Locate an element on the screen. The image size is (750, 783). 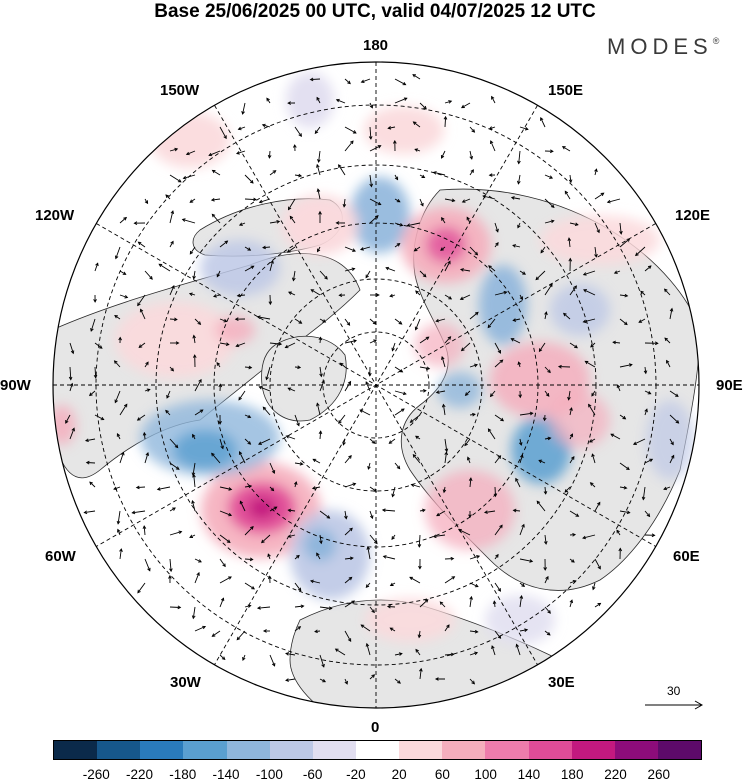
anomaly-negative-north-atlantic-core is located at coordinates (320, 545).